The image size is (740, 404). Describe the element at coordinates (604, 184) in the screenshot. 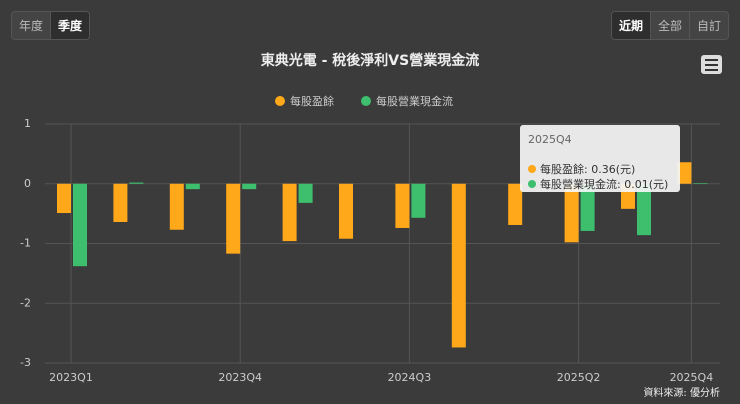

I see `tooltip-line: 每股營業現金流: 0.01(元)` at that location.